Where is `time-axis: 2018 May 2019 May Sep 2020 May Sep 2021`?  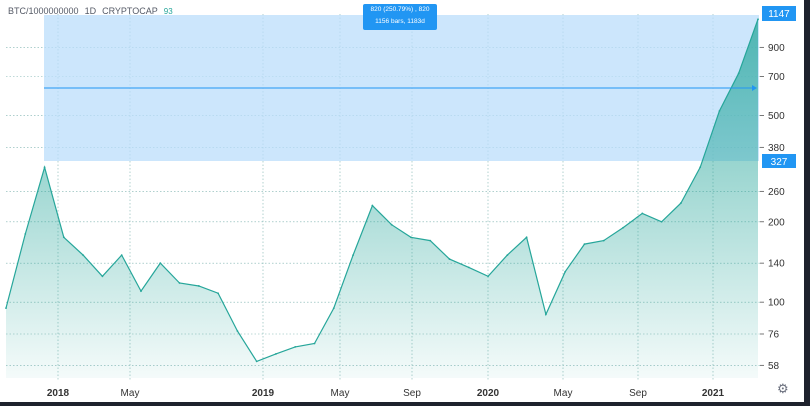 time-axis: 2018 May 2019 May Sep 2020 May Sep 2021 is located at coordinates (386, 393).